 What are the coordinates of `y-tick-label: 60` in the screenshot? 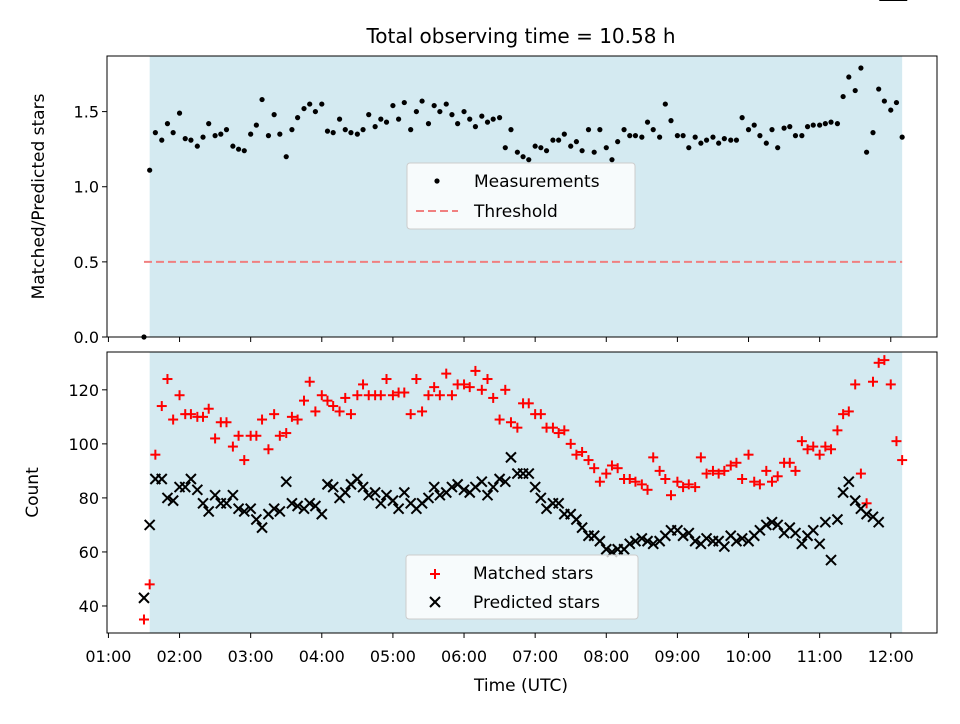 It's located at (89, 552).